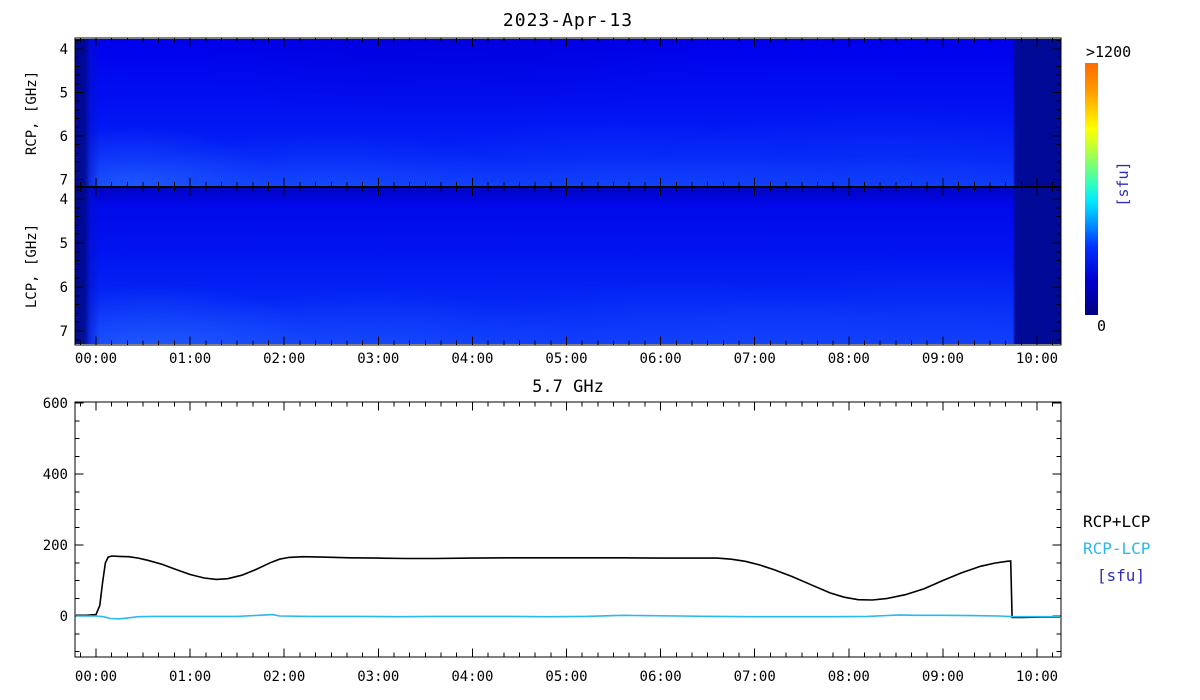  I want to click on colorbar-max-label: >1200, so click(1109, 52).